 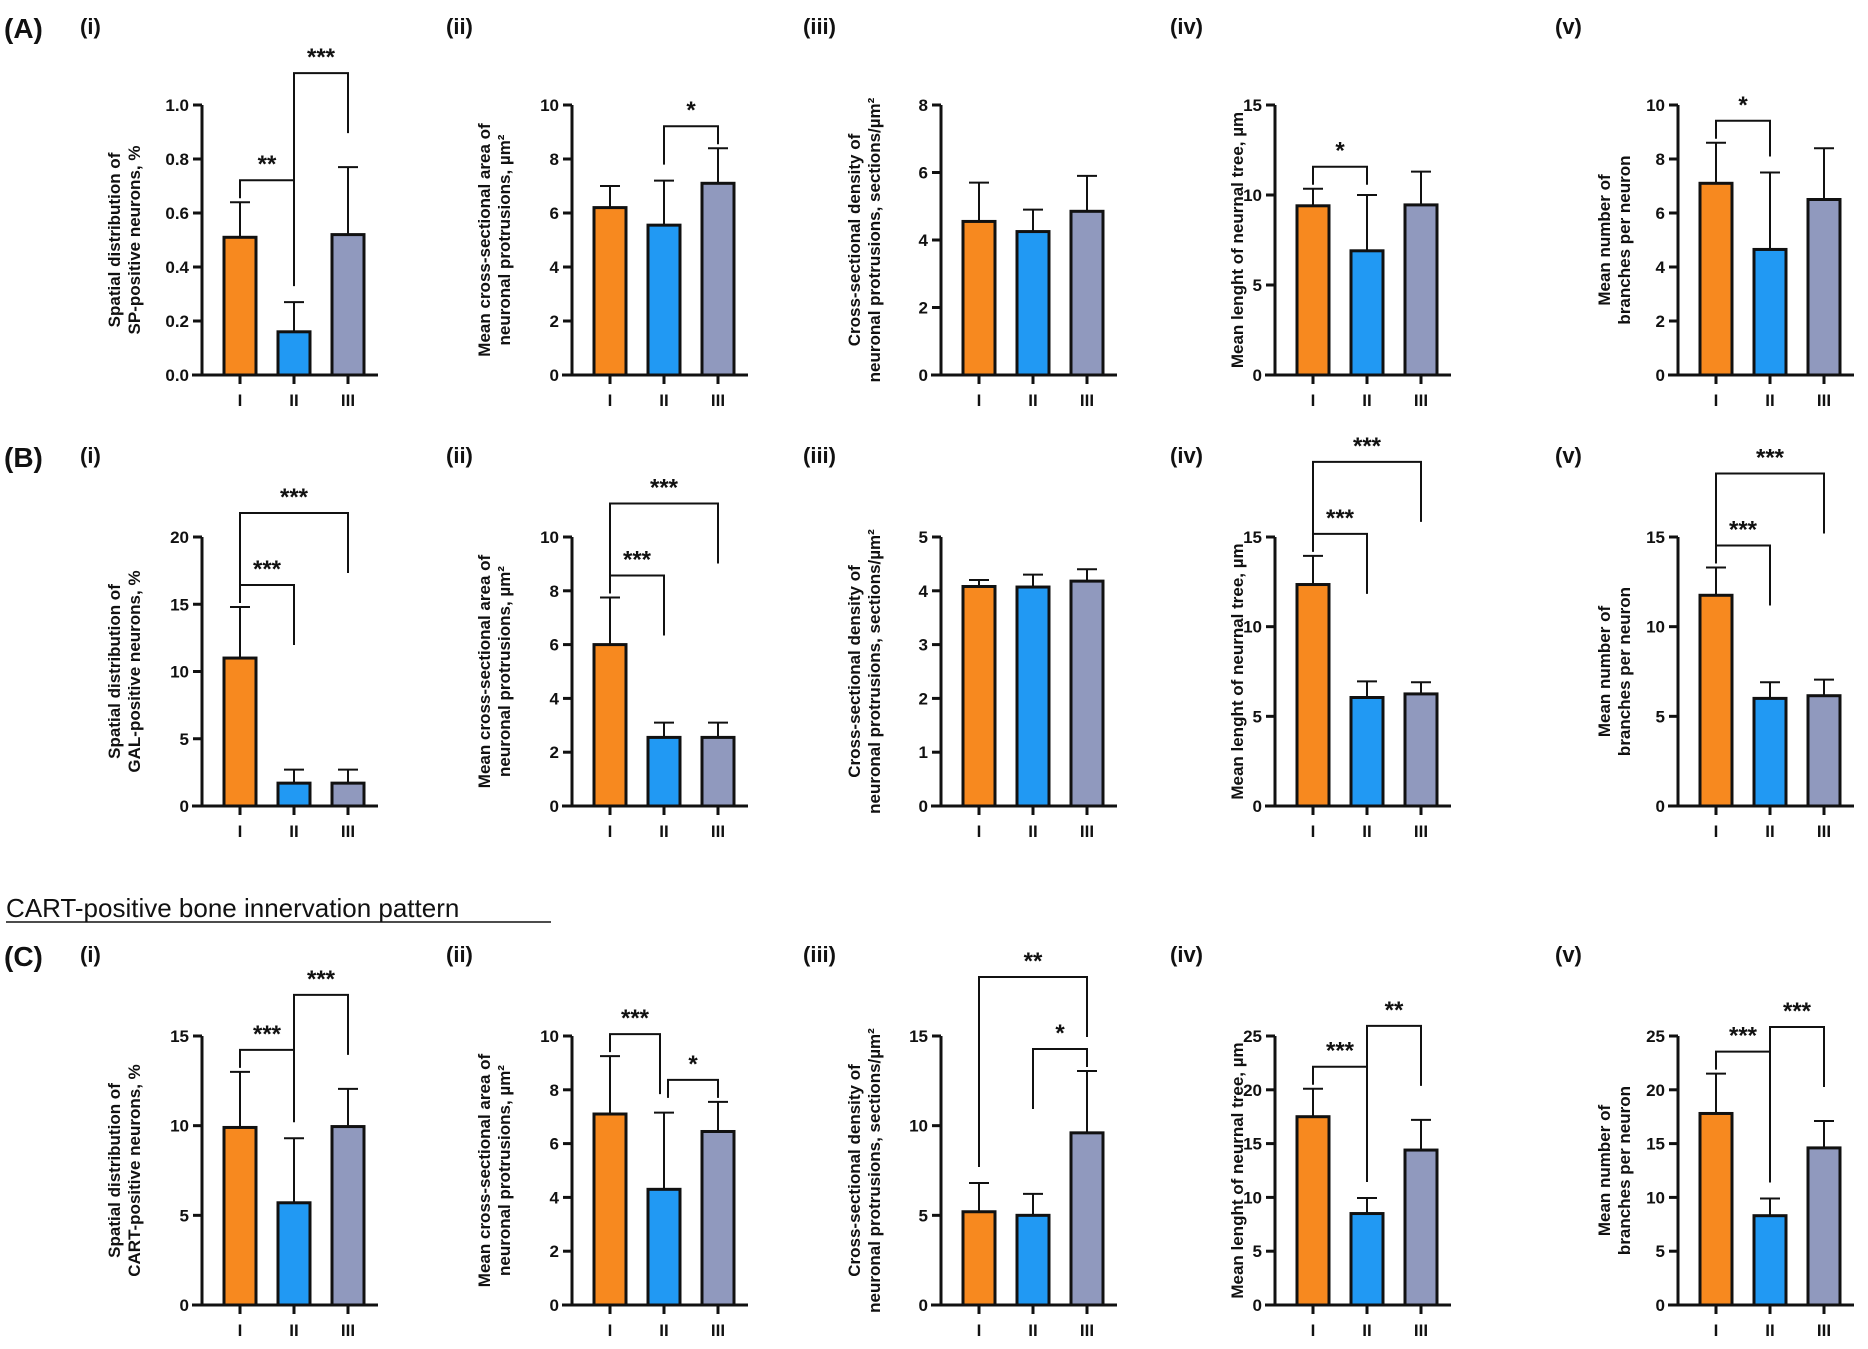 I want to click on y-tick-label: 20, so click(x=1655, y=1090).